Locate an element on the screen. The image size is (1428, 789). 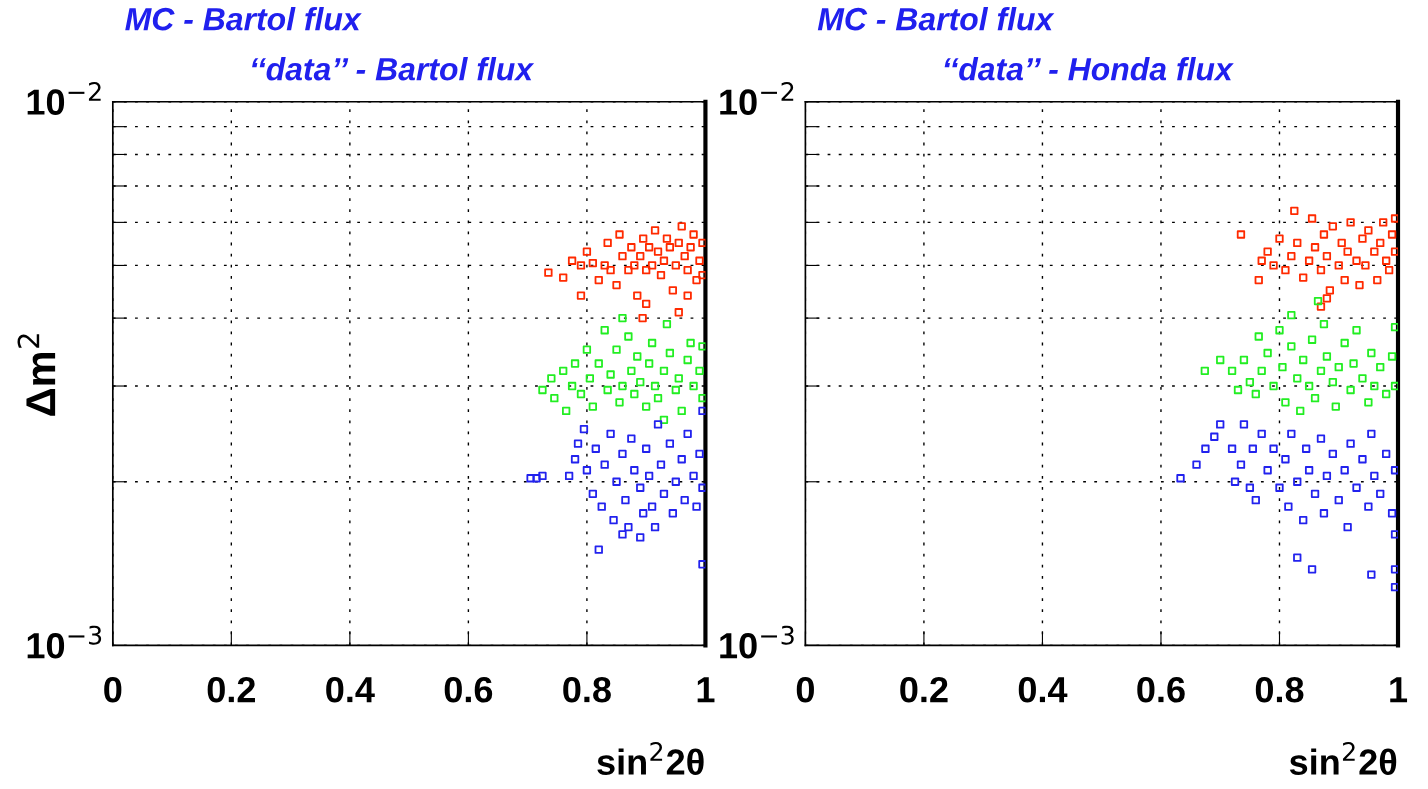
chart-subtitle: ‘‘data’’ - Bartol flux is located at coordinates (393, 68).